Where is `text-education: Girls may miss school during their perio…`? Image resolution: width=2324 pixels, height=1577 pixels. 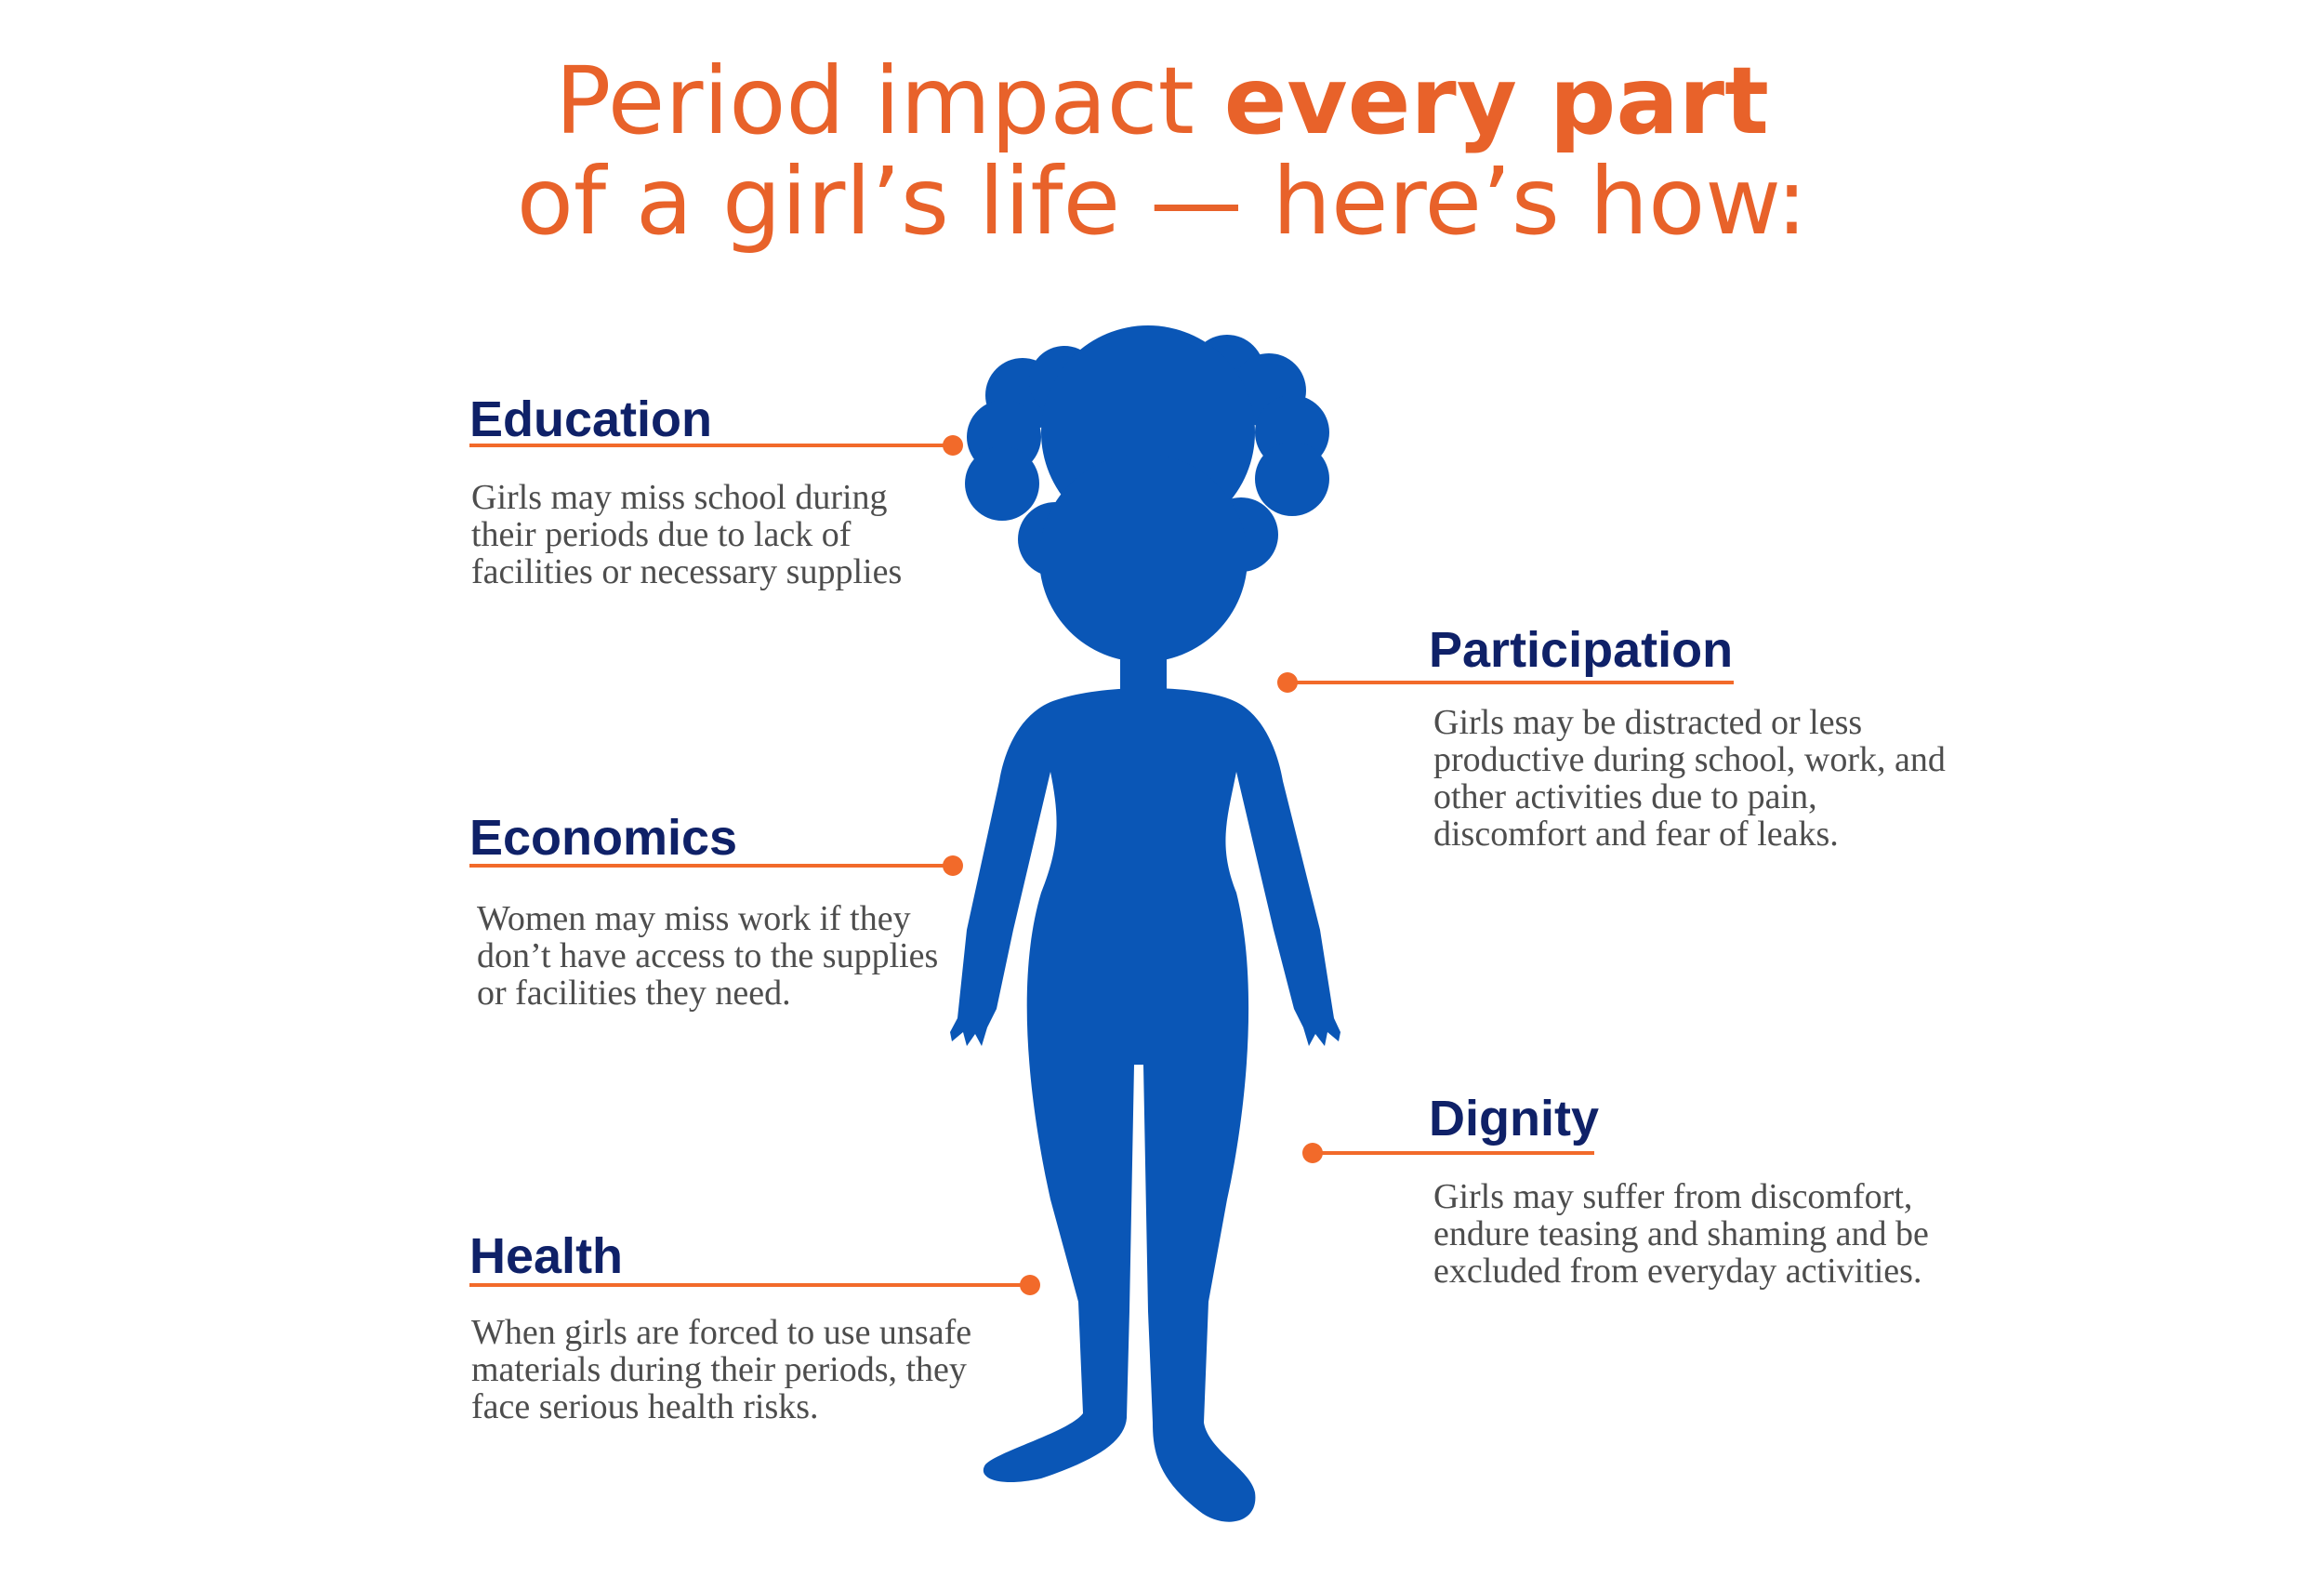
text-education: Girls may miss school during their perio… is located at coordinates (687, 534).